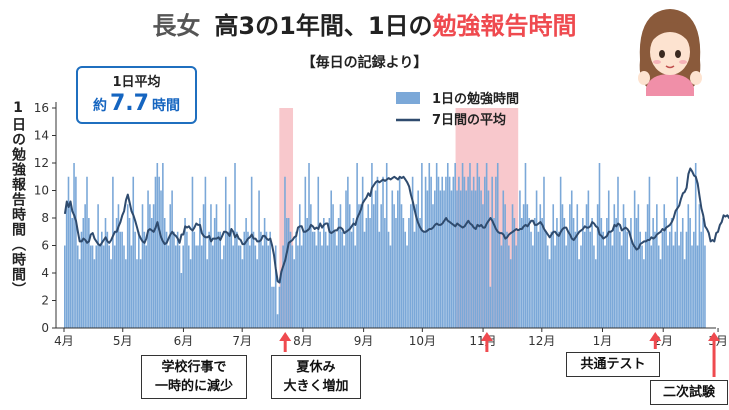  Describe the element at coordinates (316, 386) in the screenshot. I see `annotation-summer-break-line2: 大きく増加` at that location.